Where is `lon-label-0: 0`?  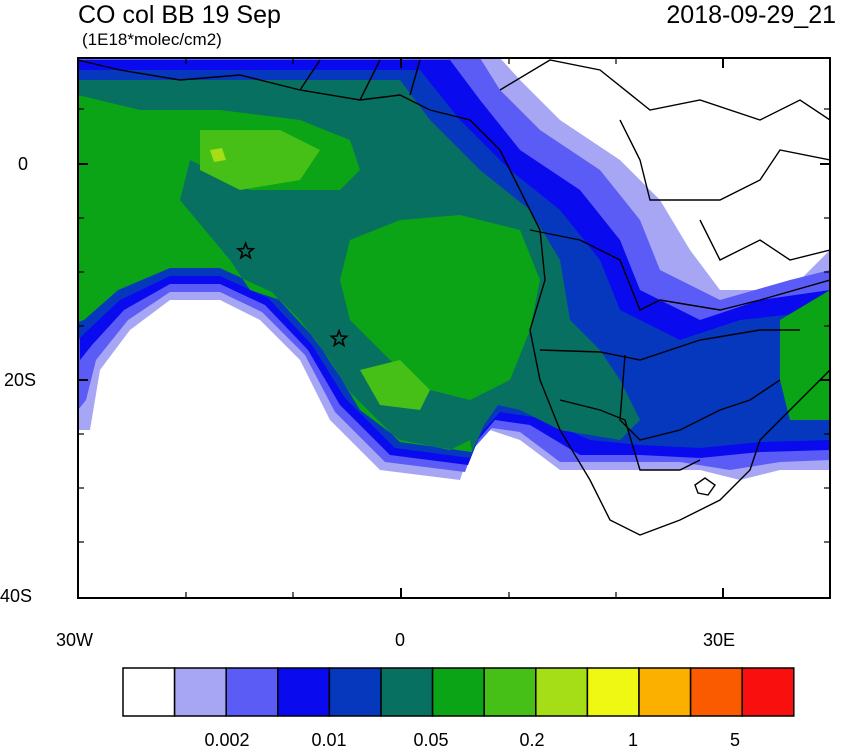
lon-label-0: 0 is located at coordinates (400, 640).